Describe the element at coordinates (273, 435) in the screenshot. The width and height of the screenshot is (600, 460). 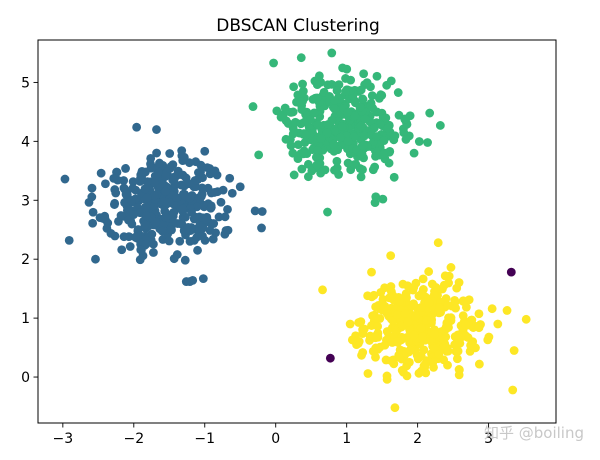
I see `x-axis: −3 −2 −1 0 1 2 3` at that location.